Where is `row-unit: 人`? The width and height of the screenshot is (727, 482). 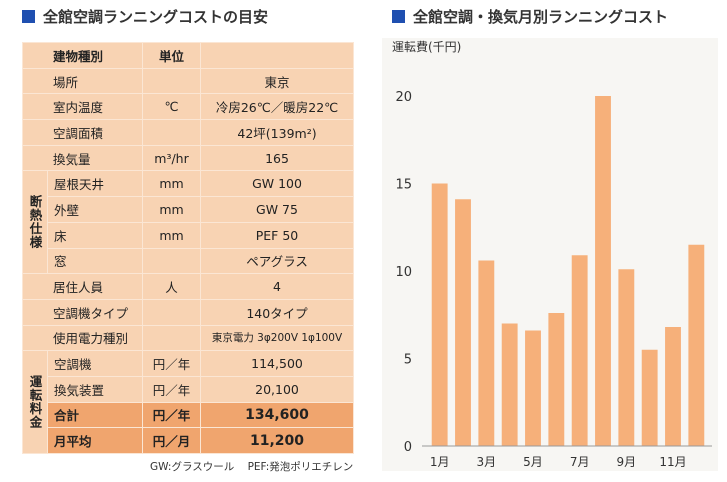 row-unit: 人 is located at coordinates (172, 286).